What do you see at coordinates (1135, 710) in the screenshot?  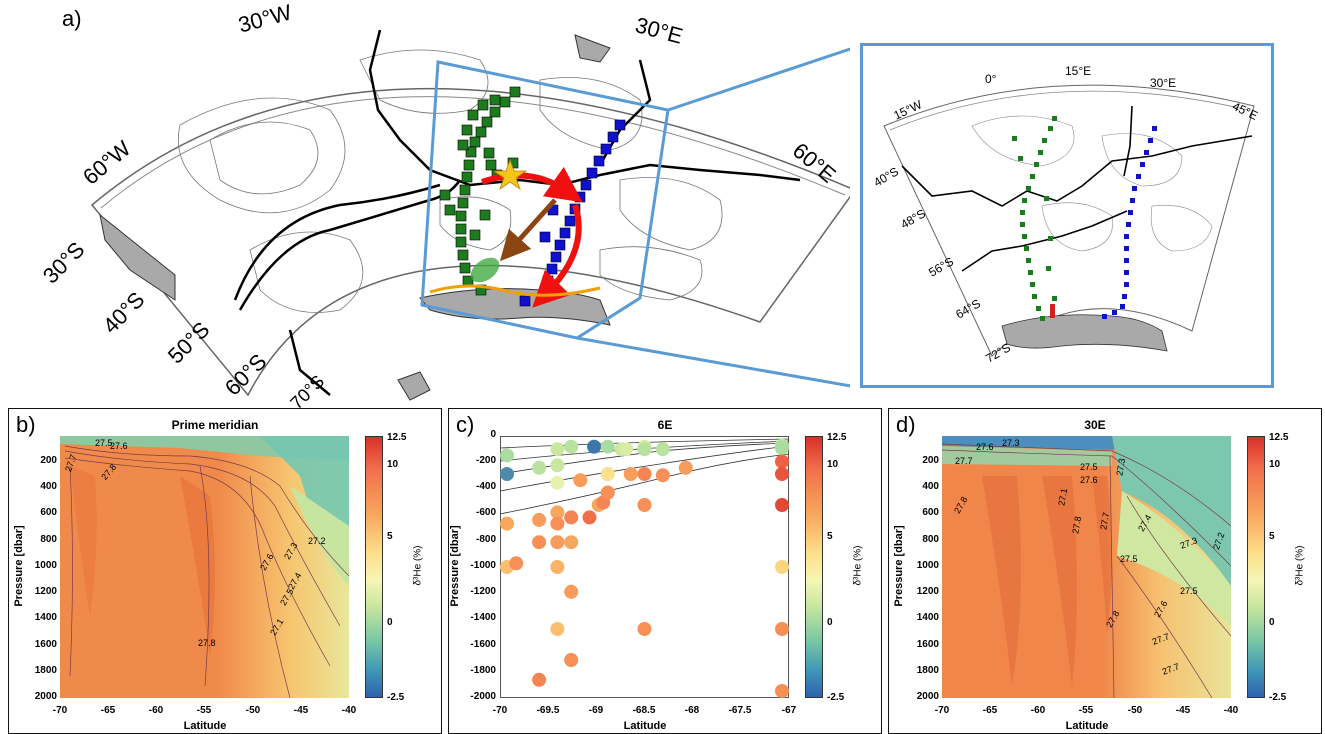 I see `panel-d-xtick: -50` at bounding box center [1135, 710].